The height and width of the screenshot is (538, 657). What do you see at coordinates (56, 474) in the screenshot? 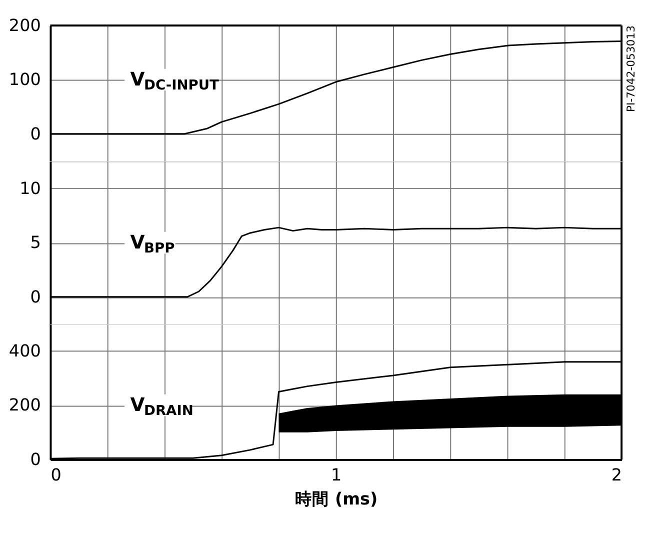
I see `x-tick-label: 0` at bounding box center [56, 474].